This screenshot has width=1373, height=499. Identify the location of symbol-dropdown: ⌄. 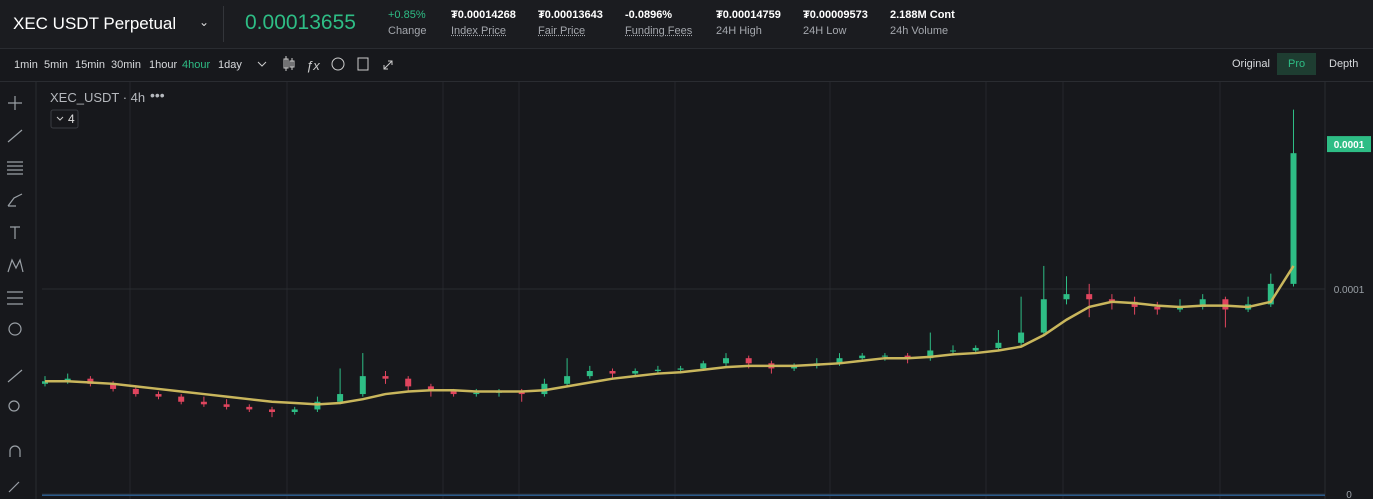
(204, 22).